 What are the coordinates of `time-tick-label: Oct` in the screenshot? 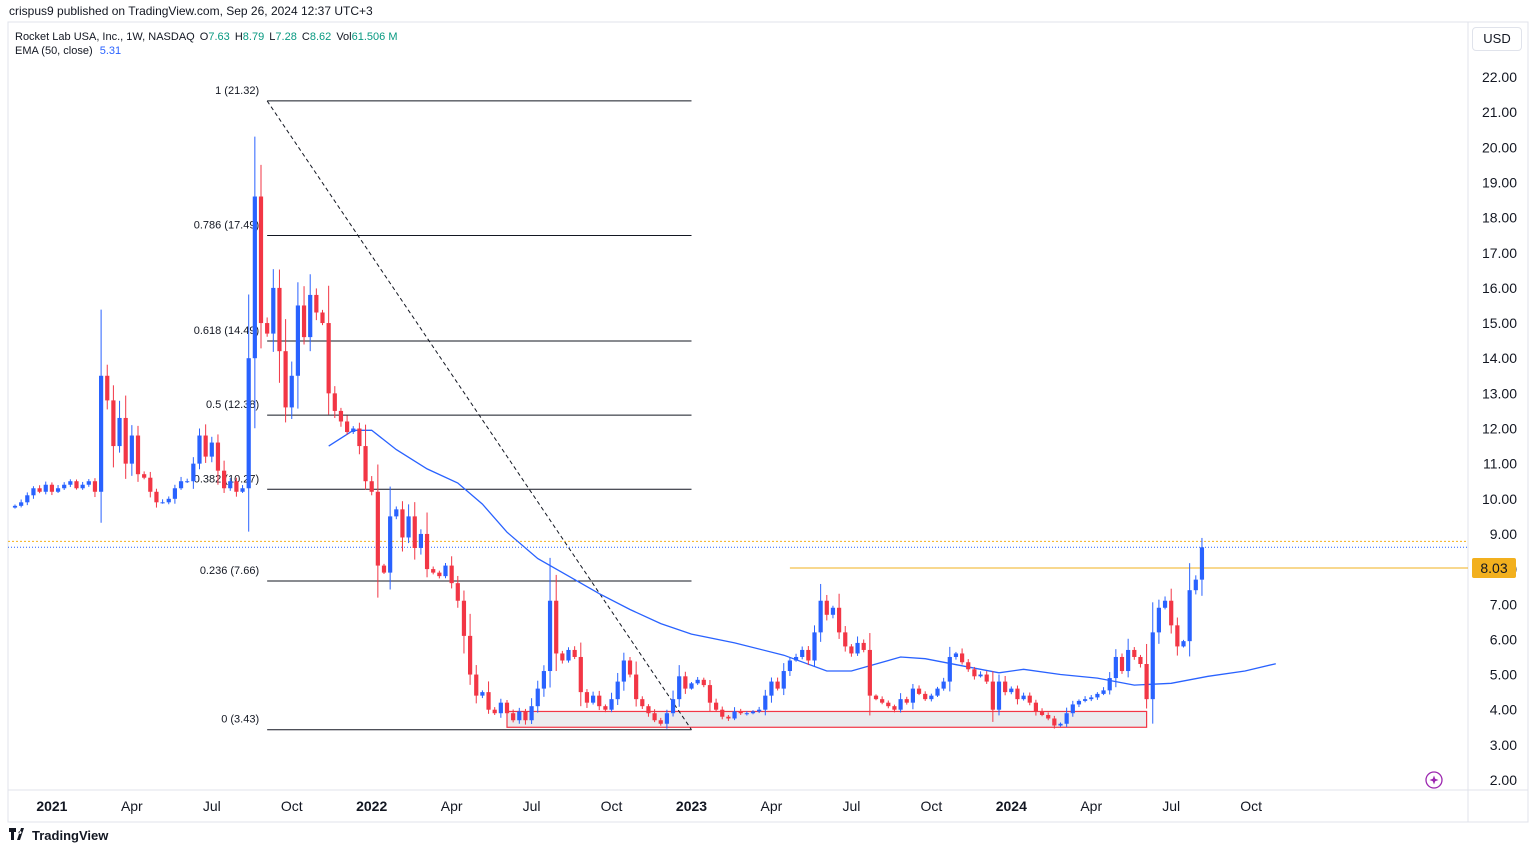 It's located at (292, 806).